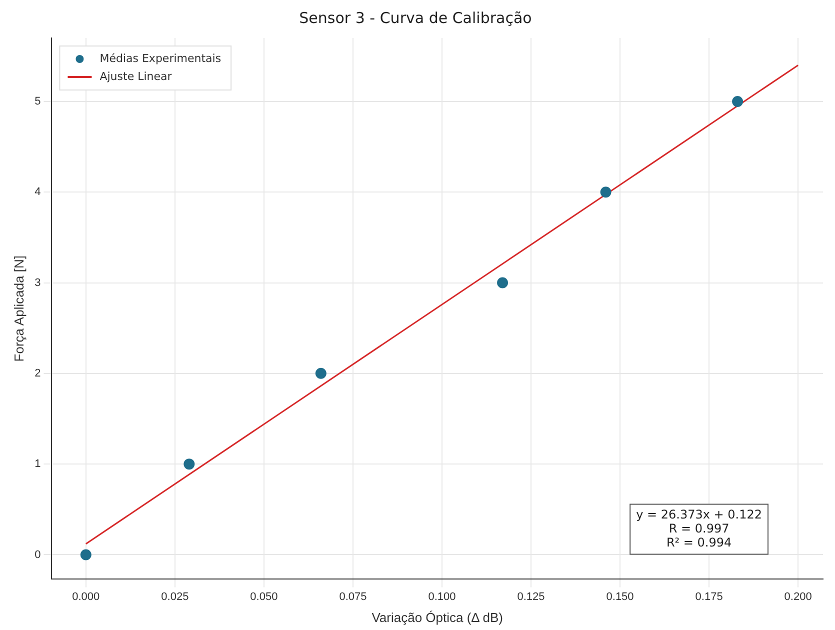 The height and width of the screenshot is (630, 835). Describe the element at coordinates (37, 464) in the screenshot. I see `y-tick-label: 1` at that location.